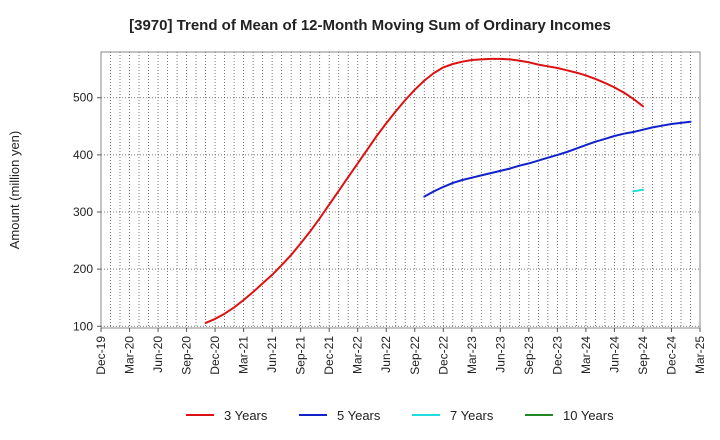 The image size is (720, 440). I want to click on legend-label: 7 Years, so click(472, 415).